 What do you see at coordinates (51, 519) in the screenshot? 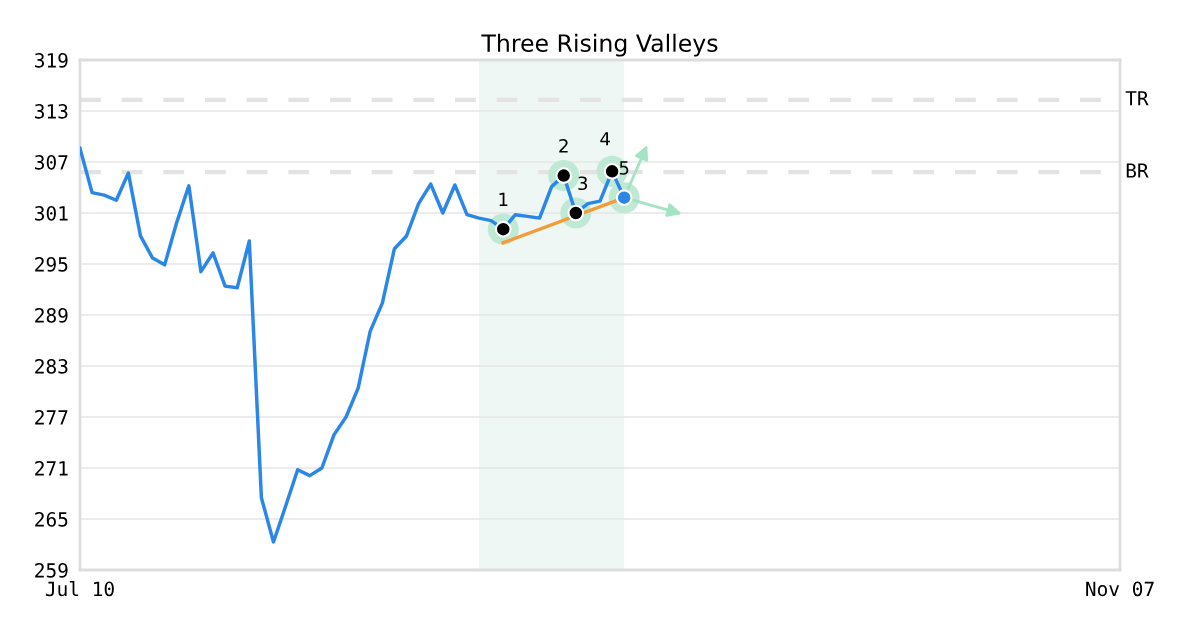
I see `y-tick-label: 265` at bounding box center [51, 519].